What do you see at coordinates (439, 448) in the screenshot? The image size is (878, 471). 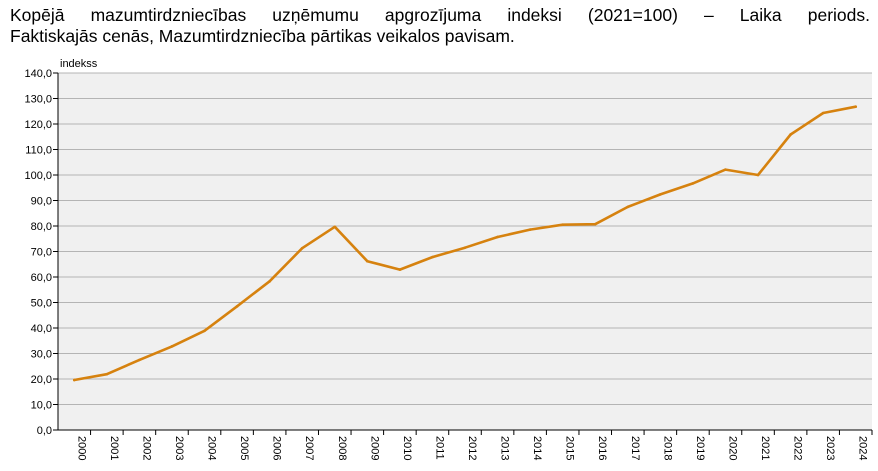 I see `x-tick-label: 2011` at bounding box center [439, 448].